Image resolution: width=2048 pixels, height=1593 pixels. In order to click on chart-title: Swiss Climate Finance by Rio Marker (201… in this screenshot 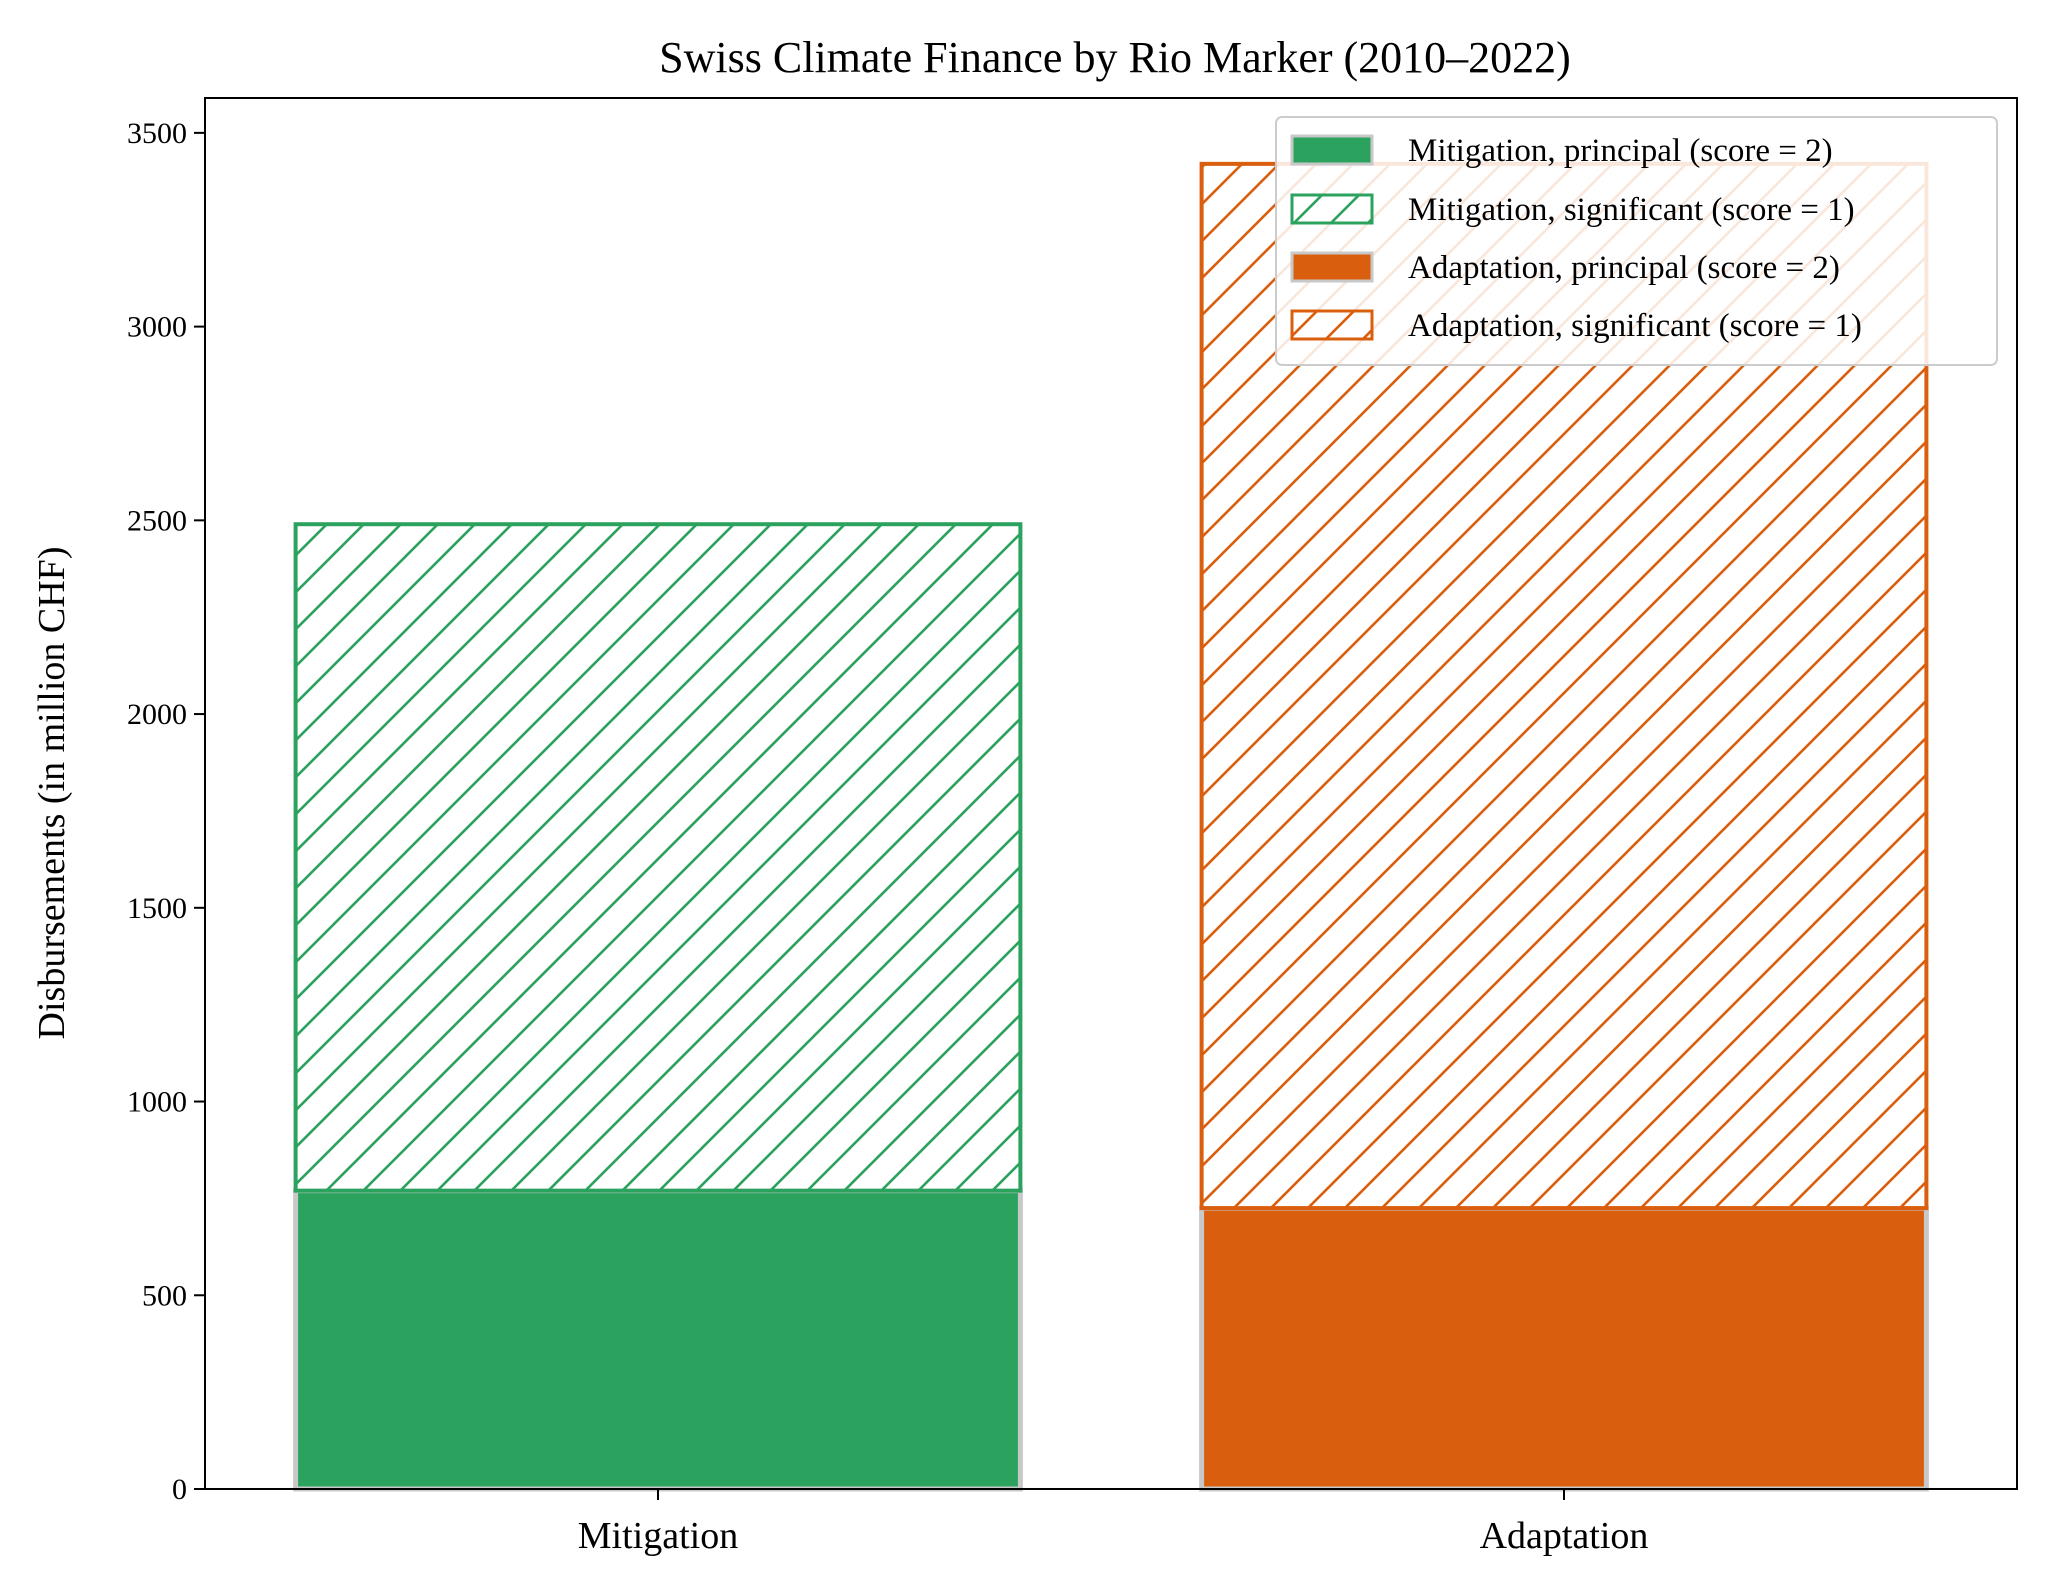, I will do `click(1115, 57)`.